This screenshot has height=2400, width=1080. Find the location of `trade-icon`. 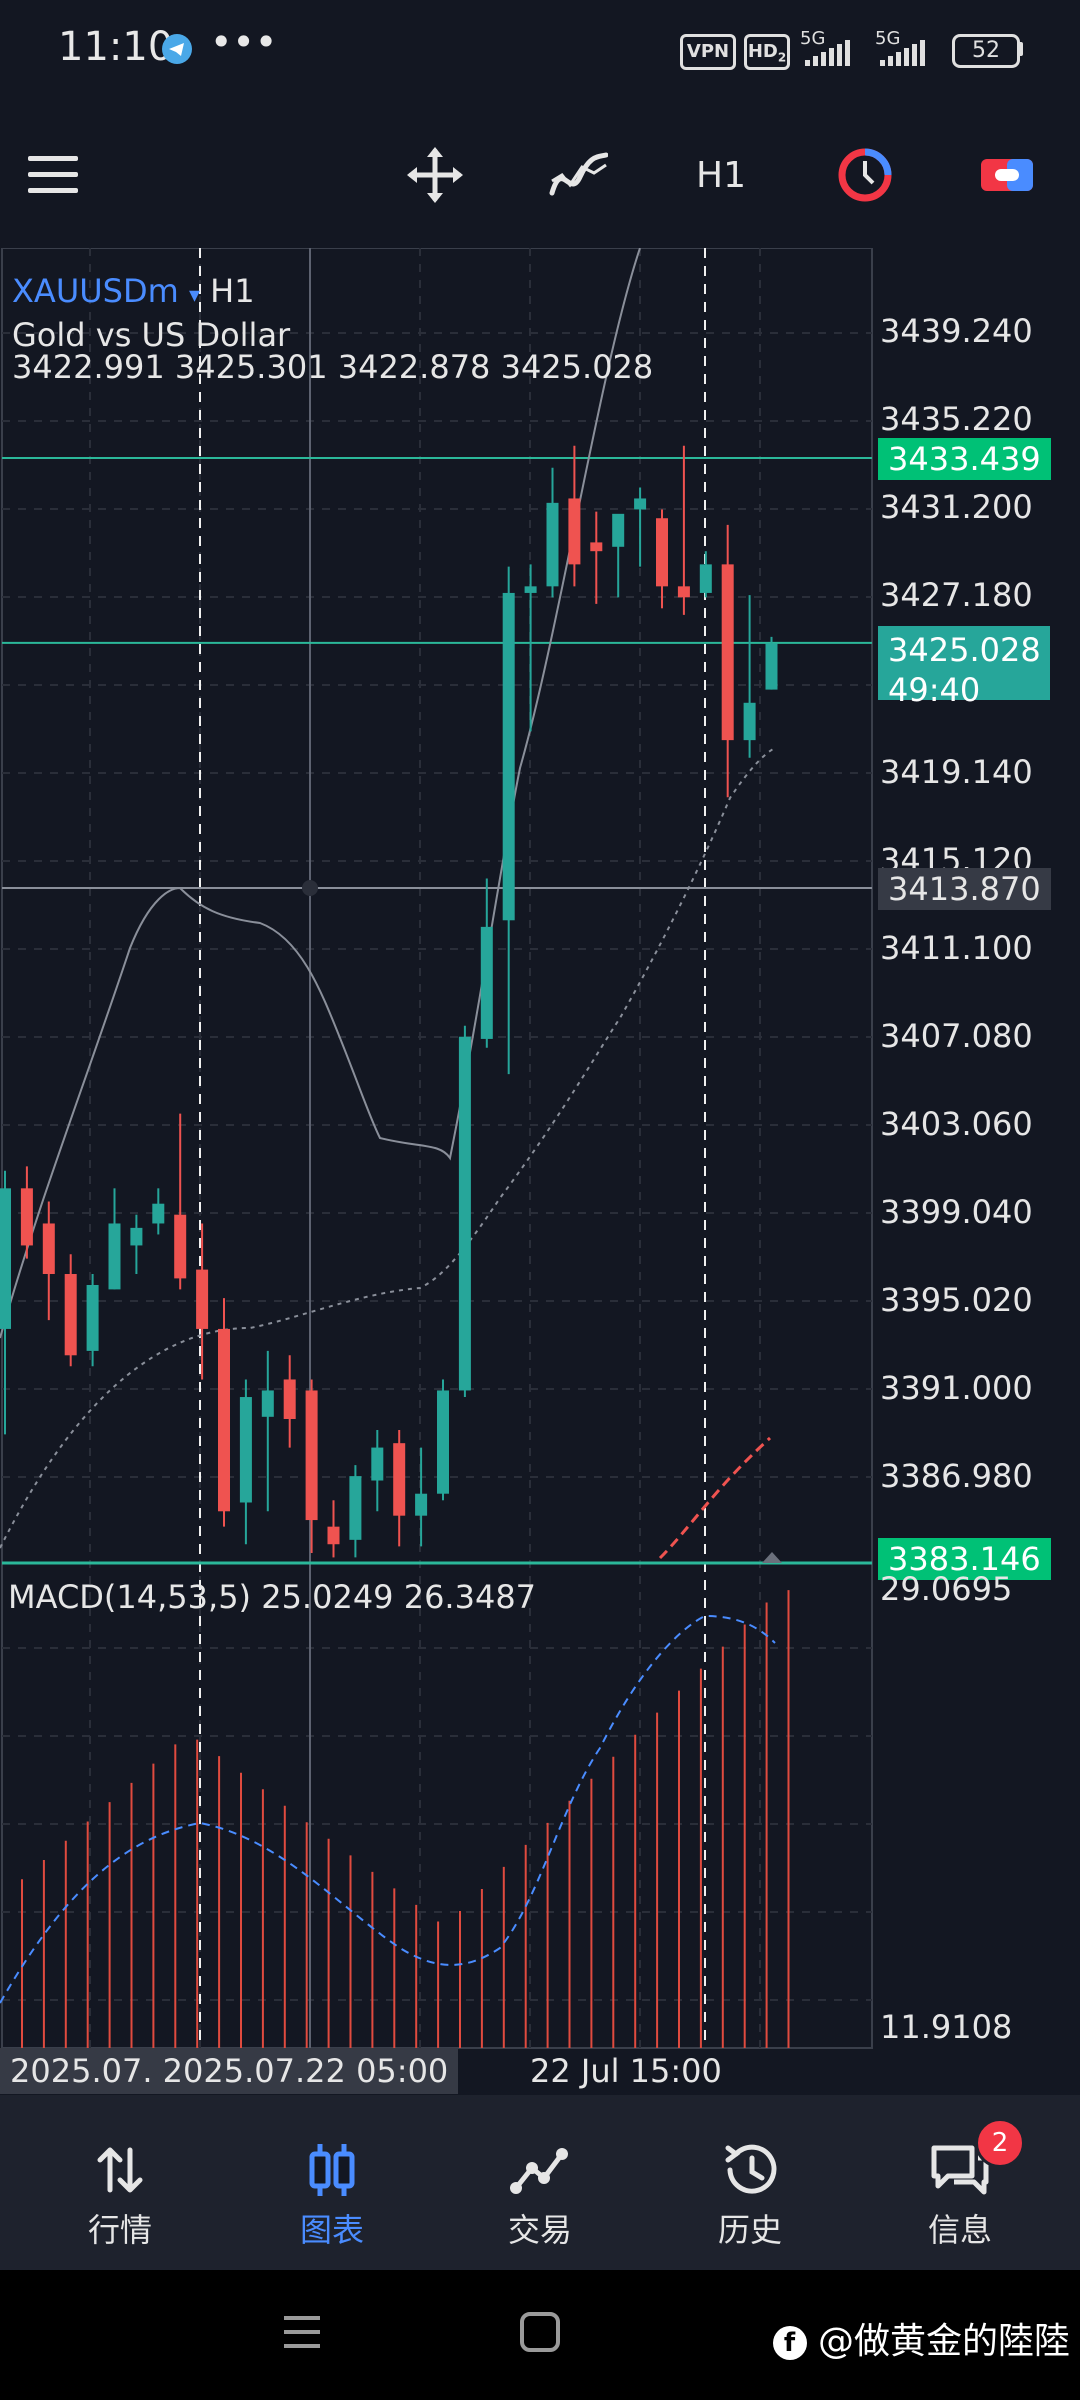

trade-icon is located at coordinates (1007, 175).